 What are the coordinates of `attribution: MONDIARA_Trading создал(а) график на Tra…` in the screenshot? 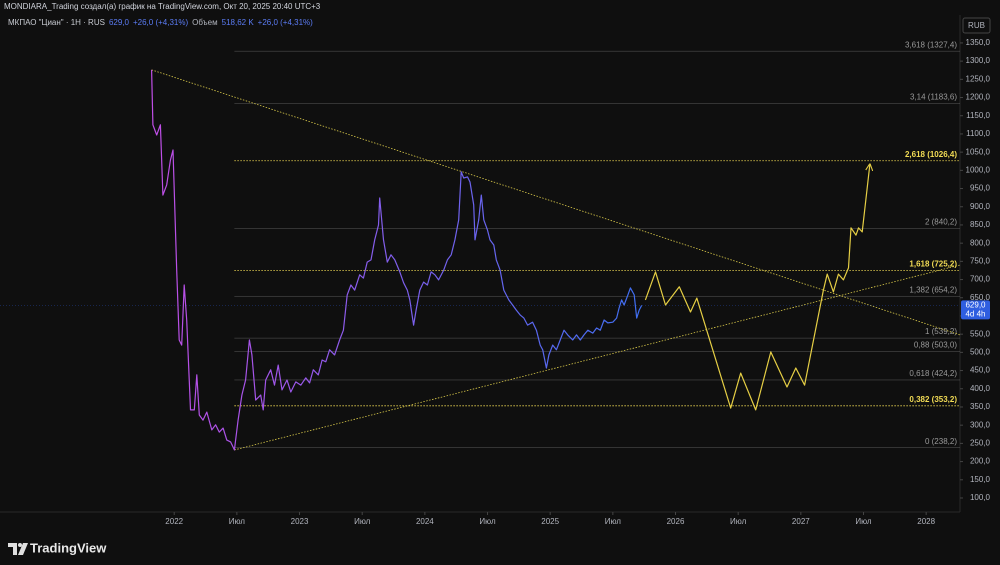 It's located at (162, 6).